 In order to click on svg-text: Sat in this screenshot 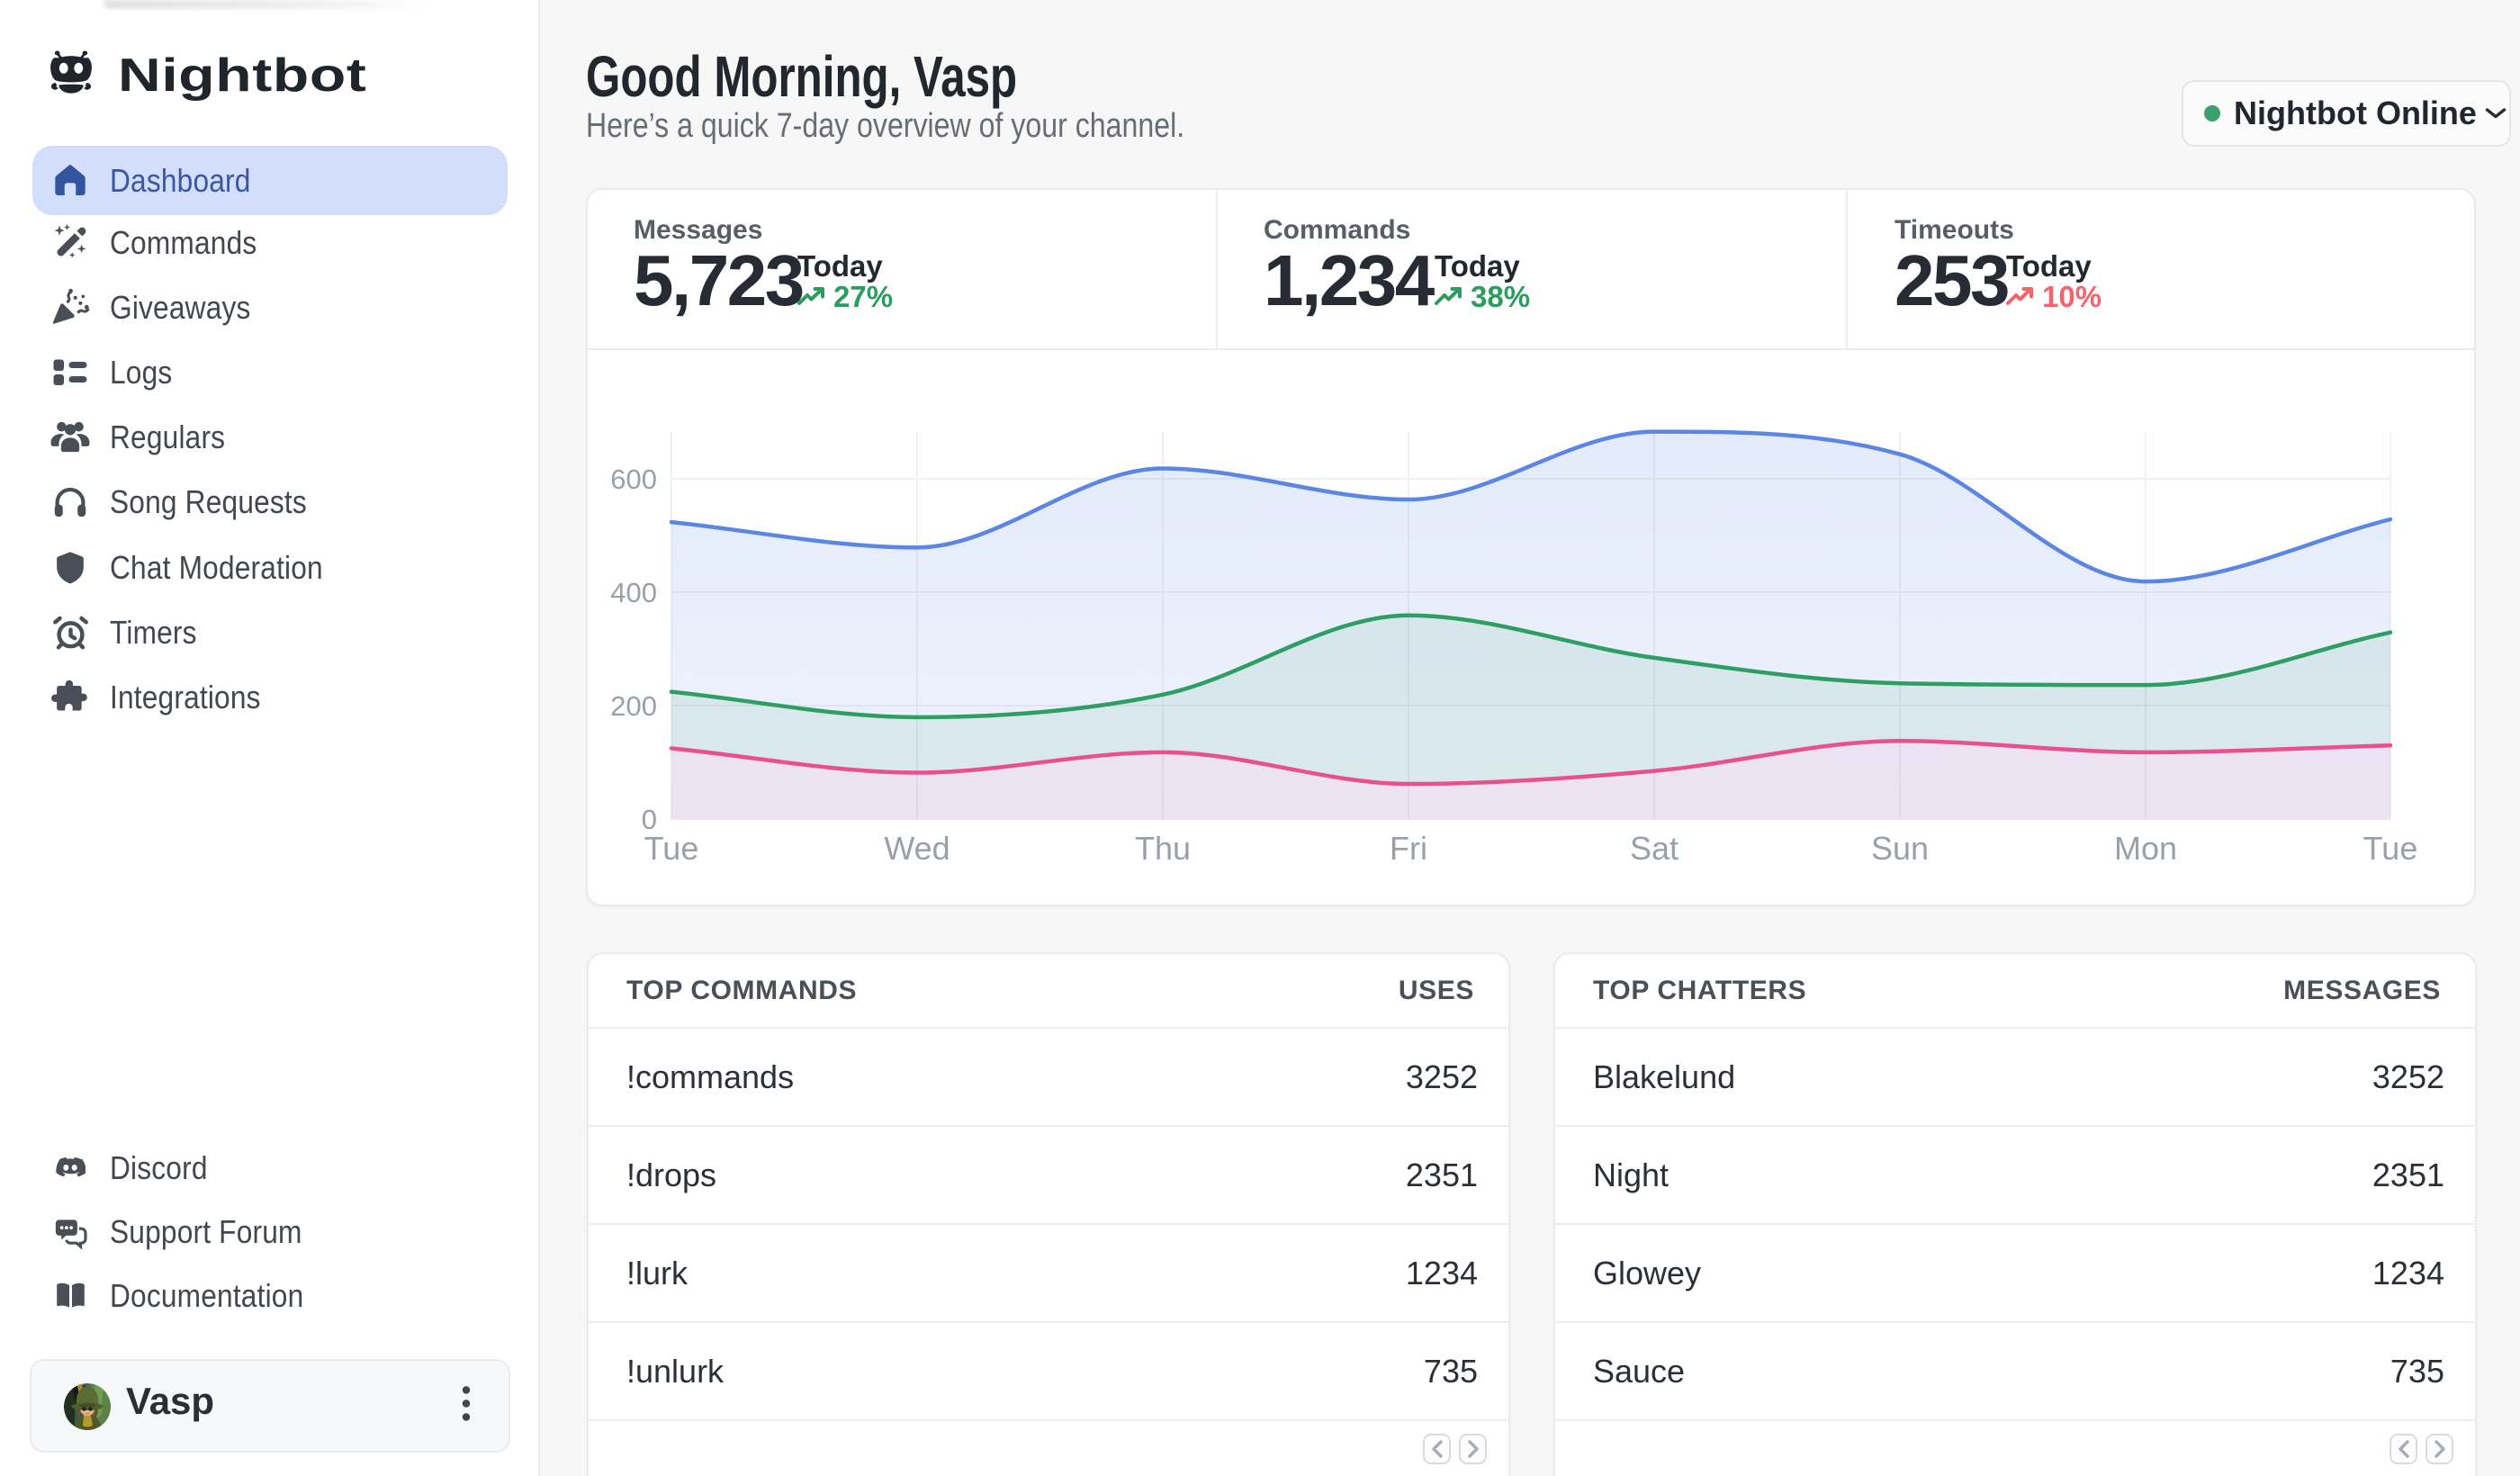, I will do `click(1654, 849)`.